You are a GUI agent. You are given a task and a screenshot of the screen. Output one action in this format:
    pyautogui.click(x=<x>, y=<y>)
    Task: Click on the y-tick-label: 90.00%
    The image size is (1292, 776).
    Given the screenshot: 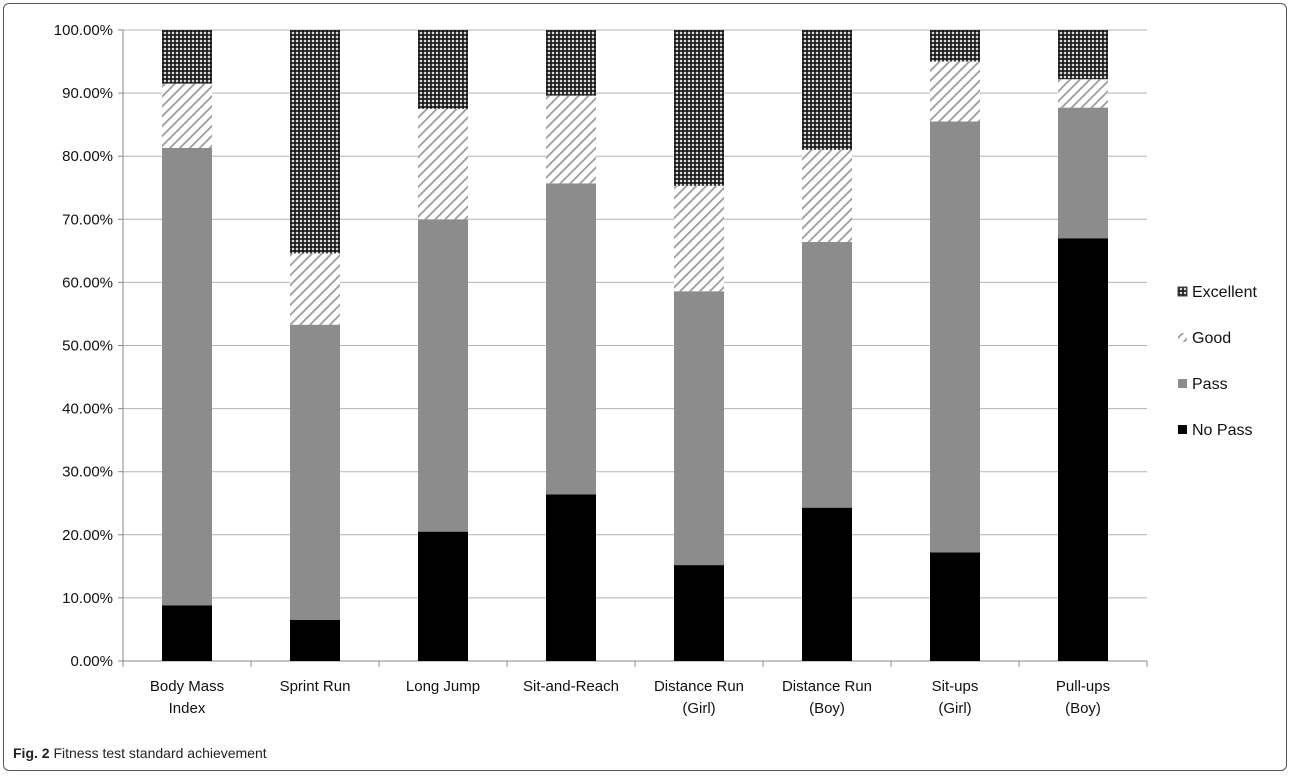 What is the action you would take?
    pyautogui.click(x=87, y=93)
    